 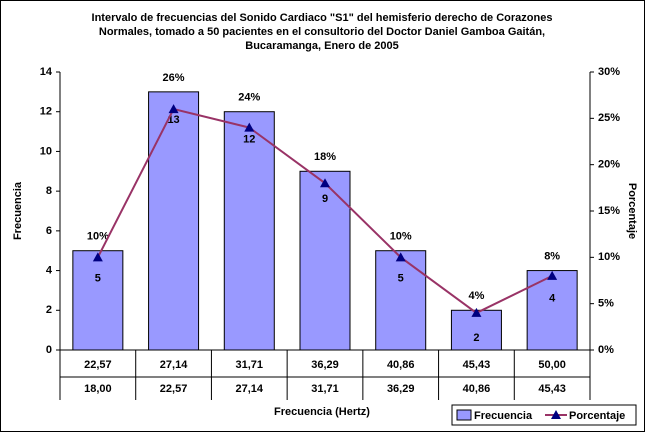 I want to click on y-tick-label: 8, so click(x=49, y=191).